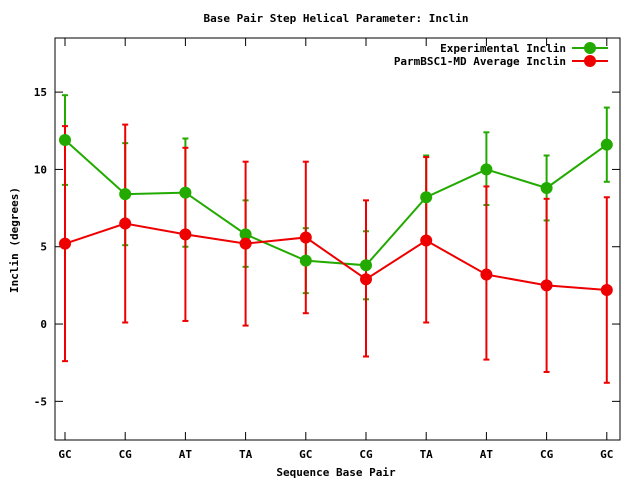 This screenshot has height=480, width=640. Describe the element at coordinates (43, 324) in the screenshot. I see `y-tick-label: 0` at that location.